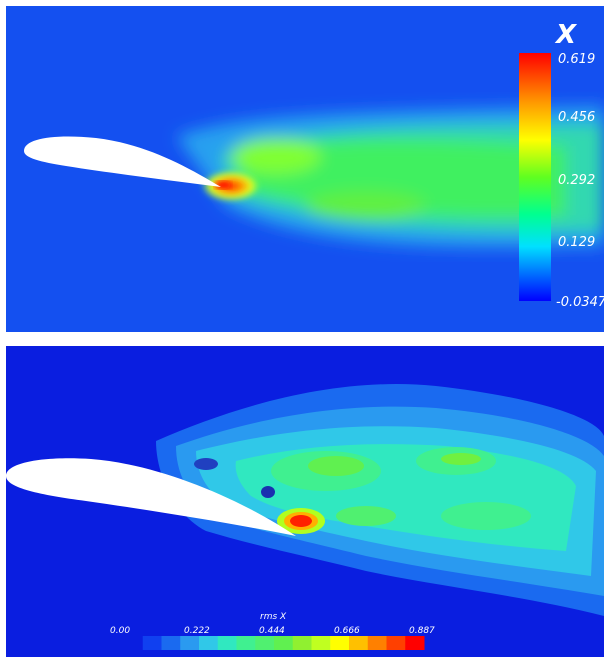 This screenshot has height=657, width=608. I want to click on colorbar-bands, so click(274, 643).